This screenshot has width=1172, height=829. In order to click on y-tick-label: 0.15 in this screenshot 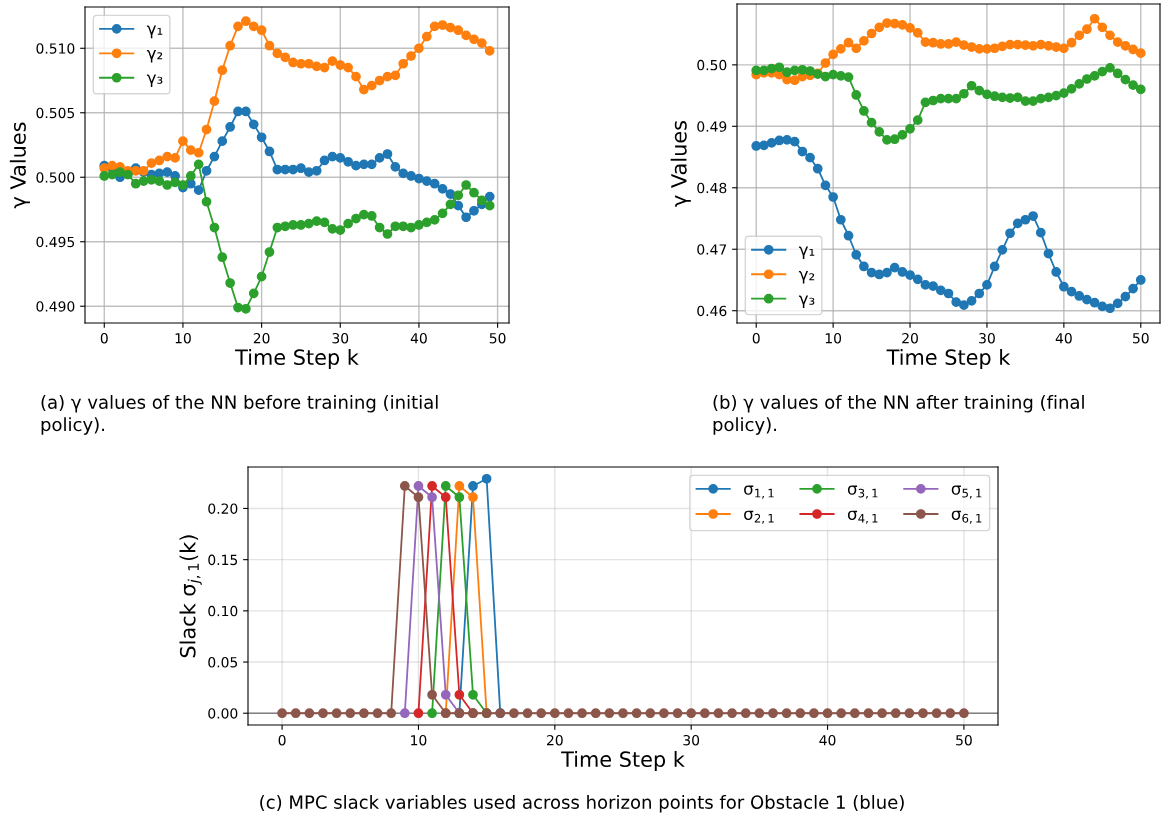, I will do `click(223, 560)`.